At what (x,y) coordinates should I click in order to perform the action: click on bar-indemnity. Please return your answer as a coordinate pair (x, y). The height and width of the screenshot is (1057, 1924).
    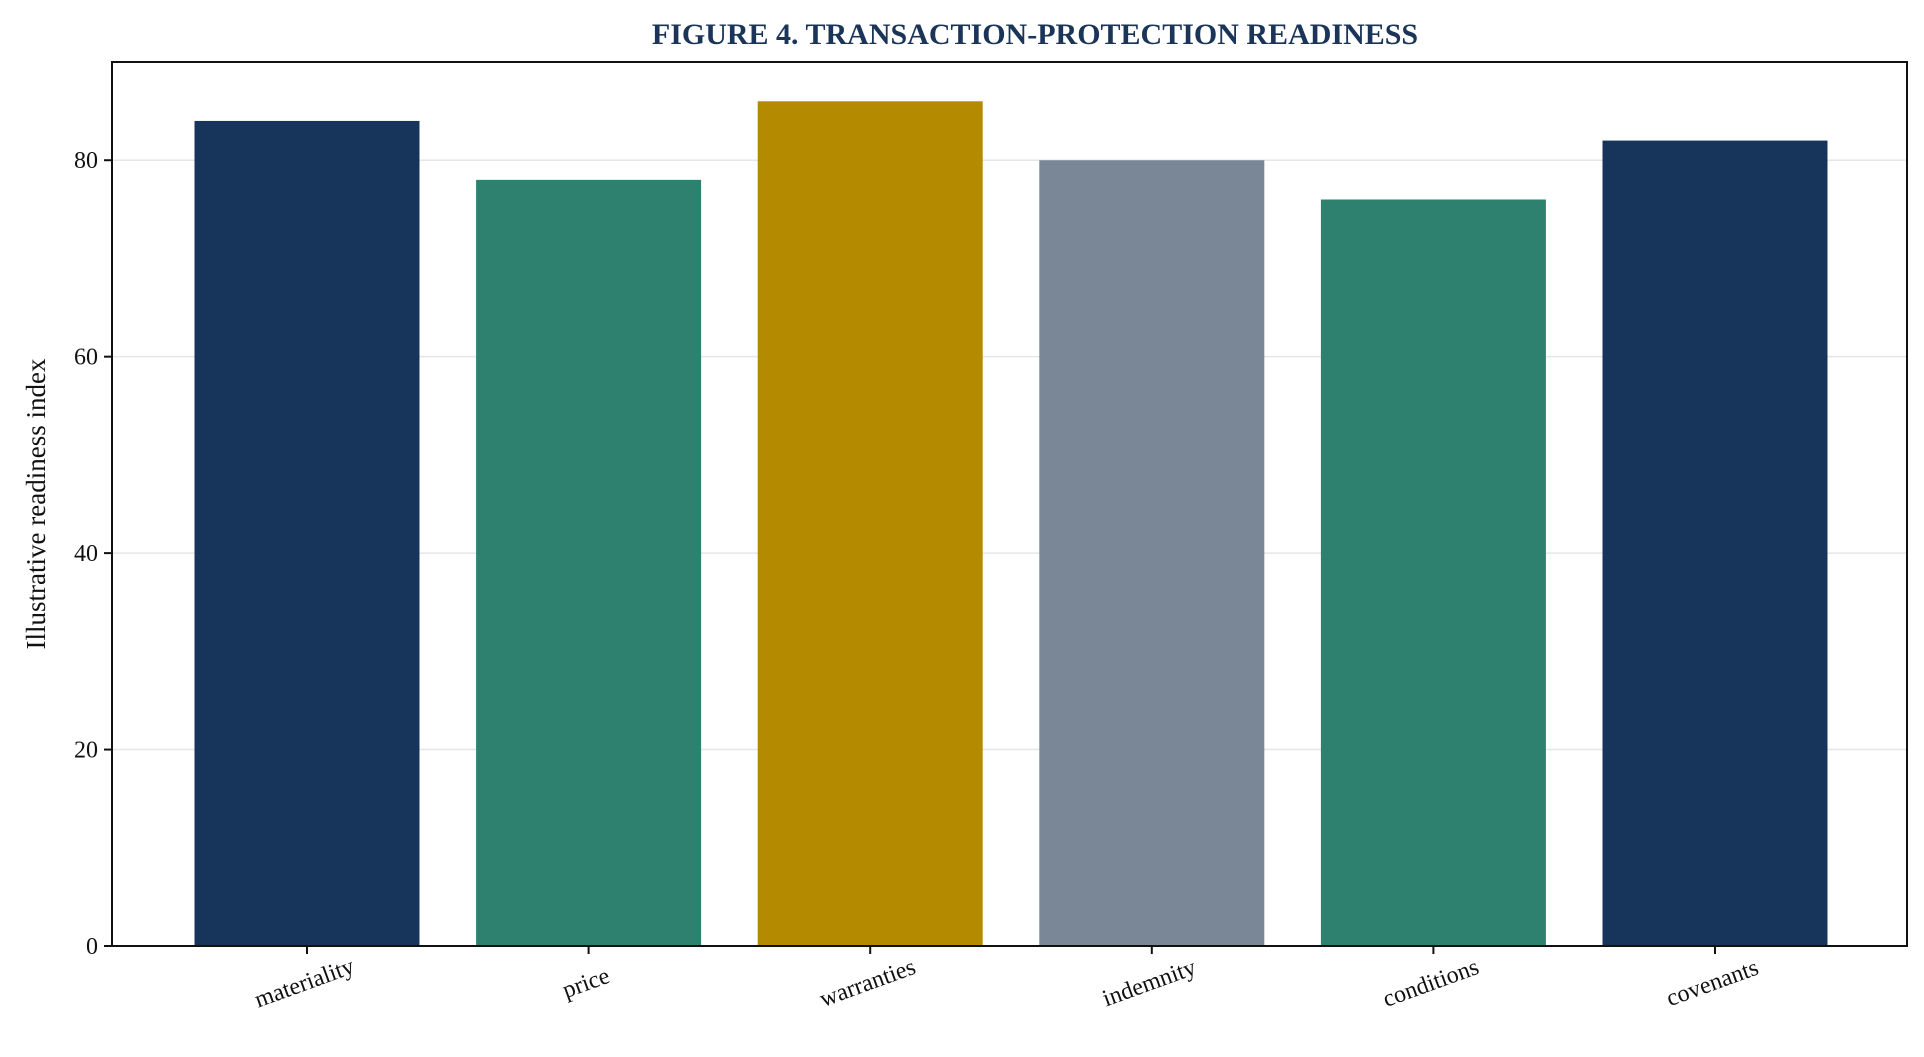
    Looking at the image, I should click on (1152, 553).